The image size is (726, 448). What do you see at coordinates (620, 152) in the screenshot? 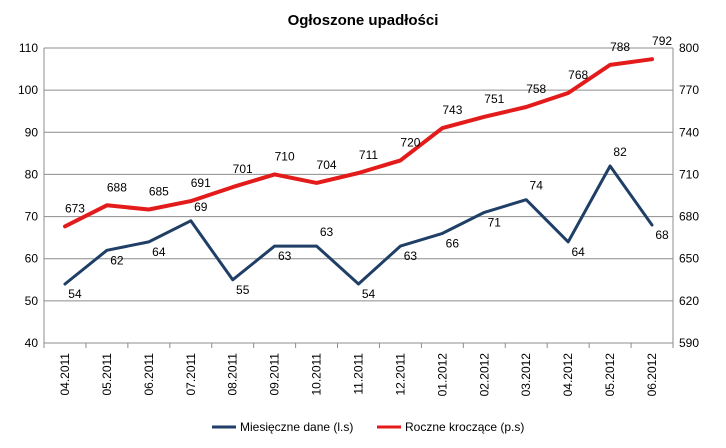
I see `data-label-monthly: 82` at bounding box center [620, 152].